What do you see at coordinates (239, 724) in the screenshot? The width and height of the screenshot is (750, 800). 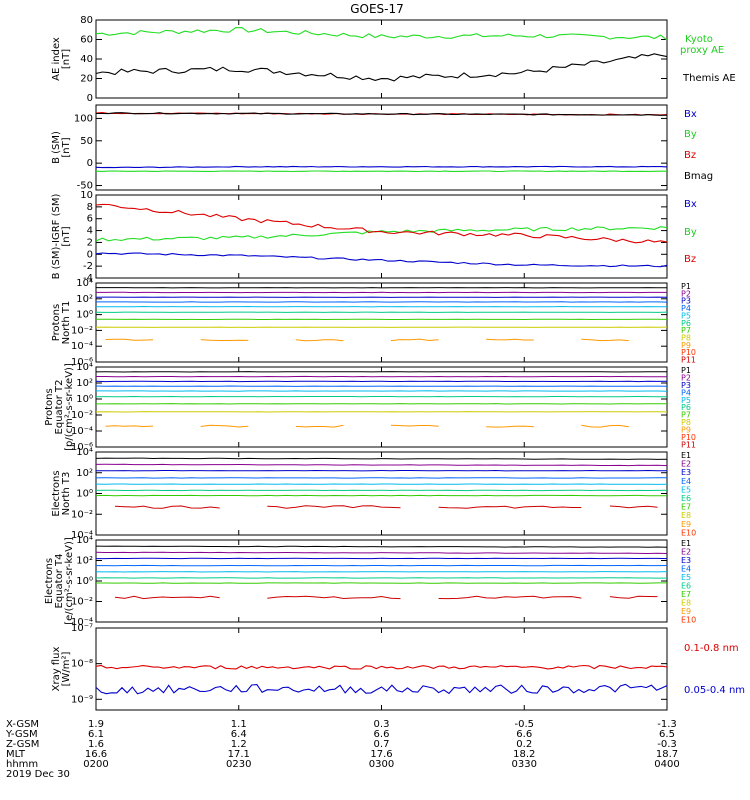 I see `footer-value: 1.1` at bounding box center [239, 724].